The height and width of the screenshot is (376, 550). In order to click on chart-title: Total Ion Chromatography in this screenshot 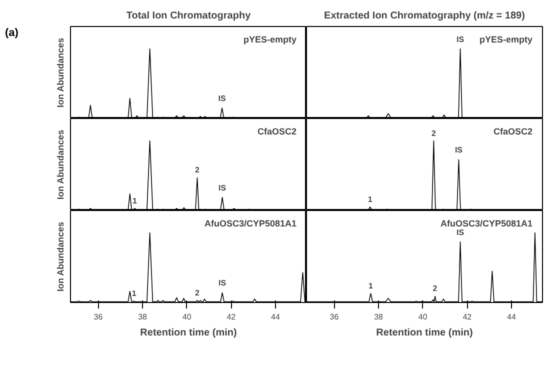, I will do `click(189, 16)`.